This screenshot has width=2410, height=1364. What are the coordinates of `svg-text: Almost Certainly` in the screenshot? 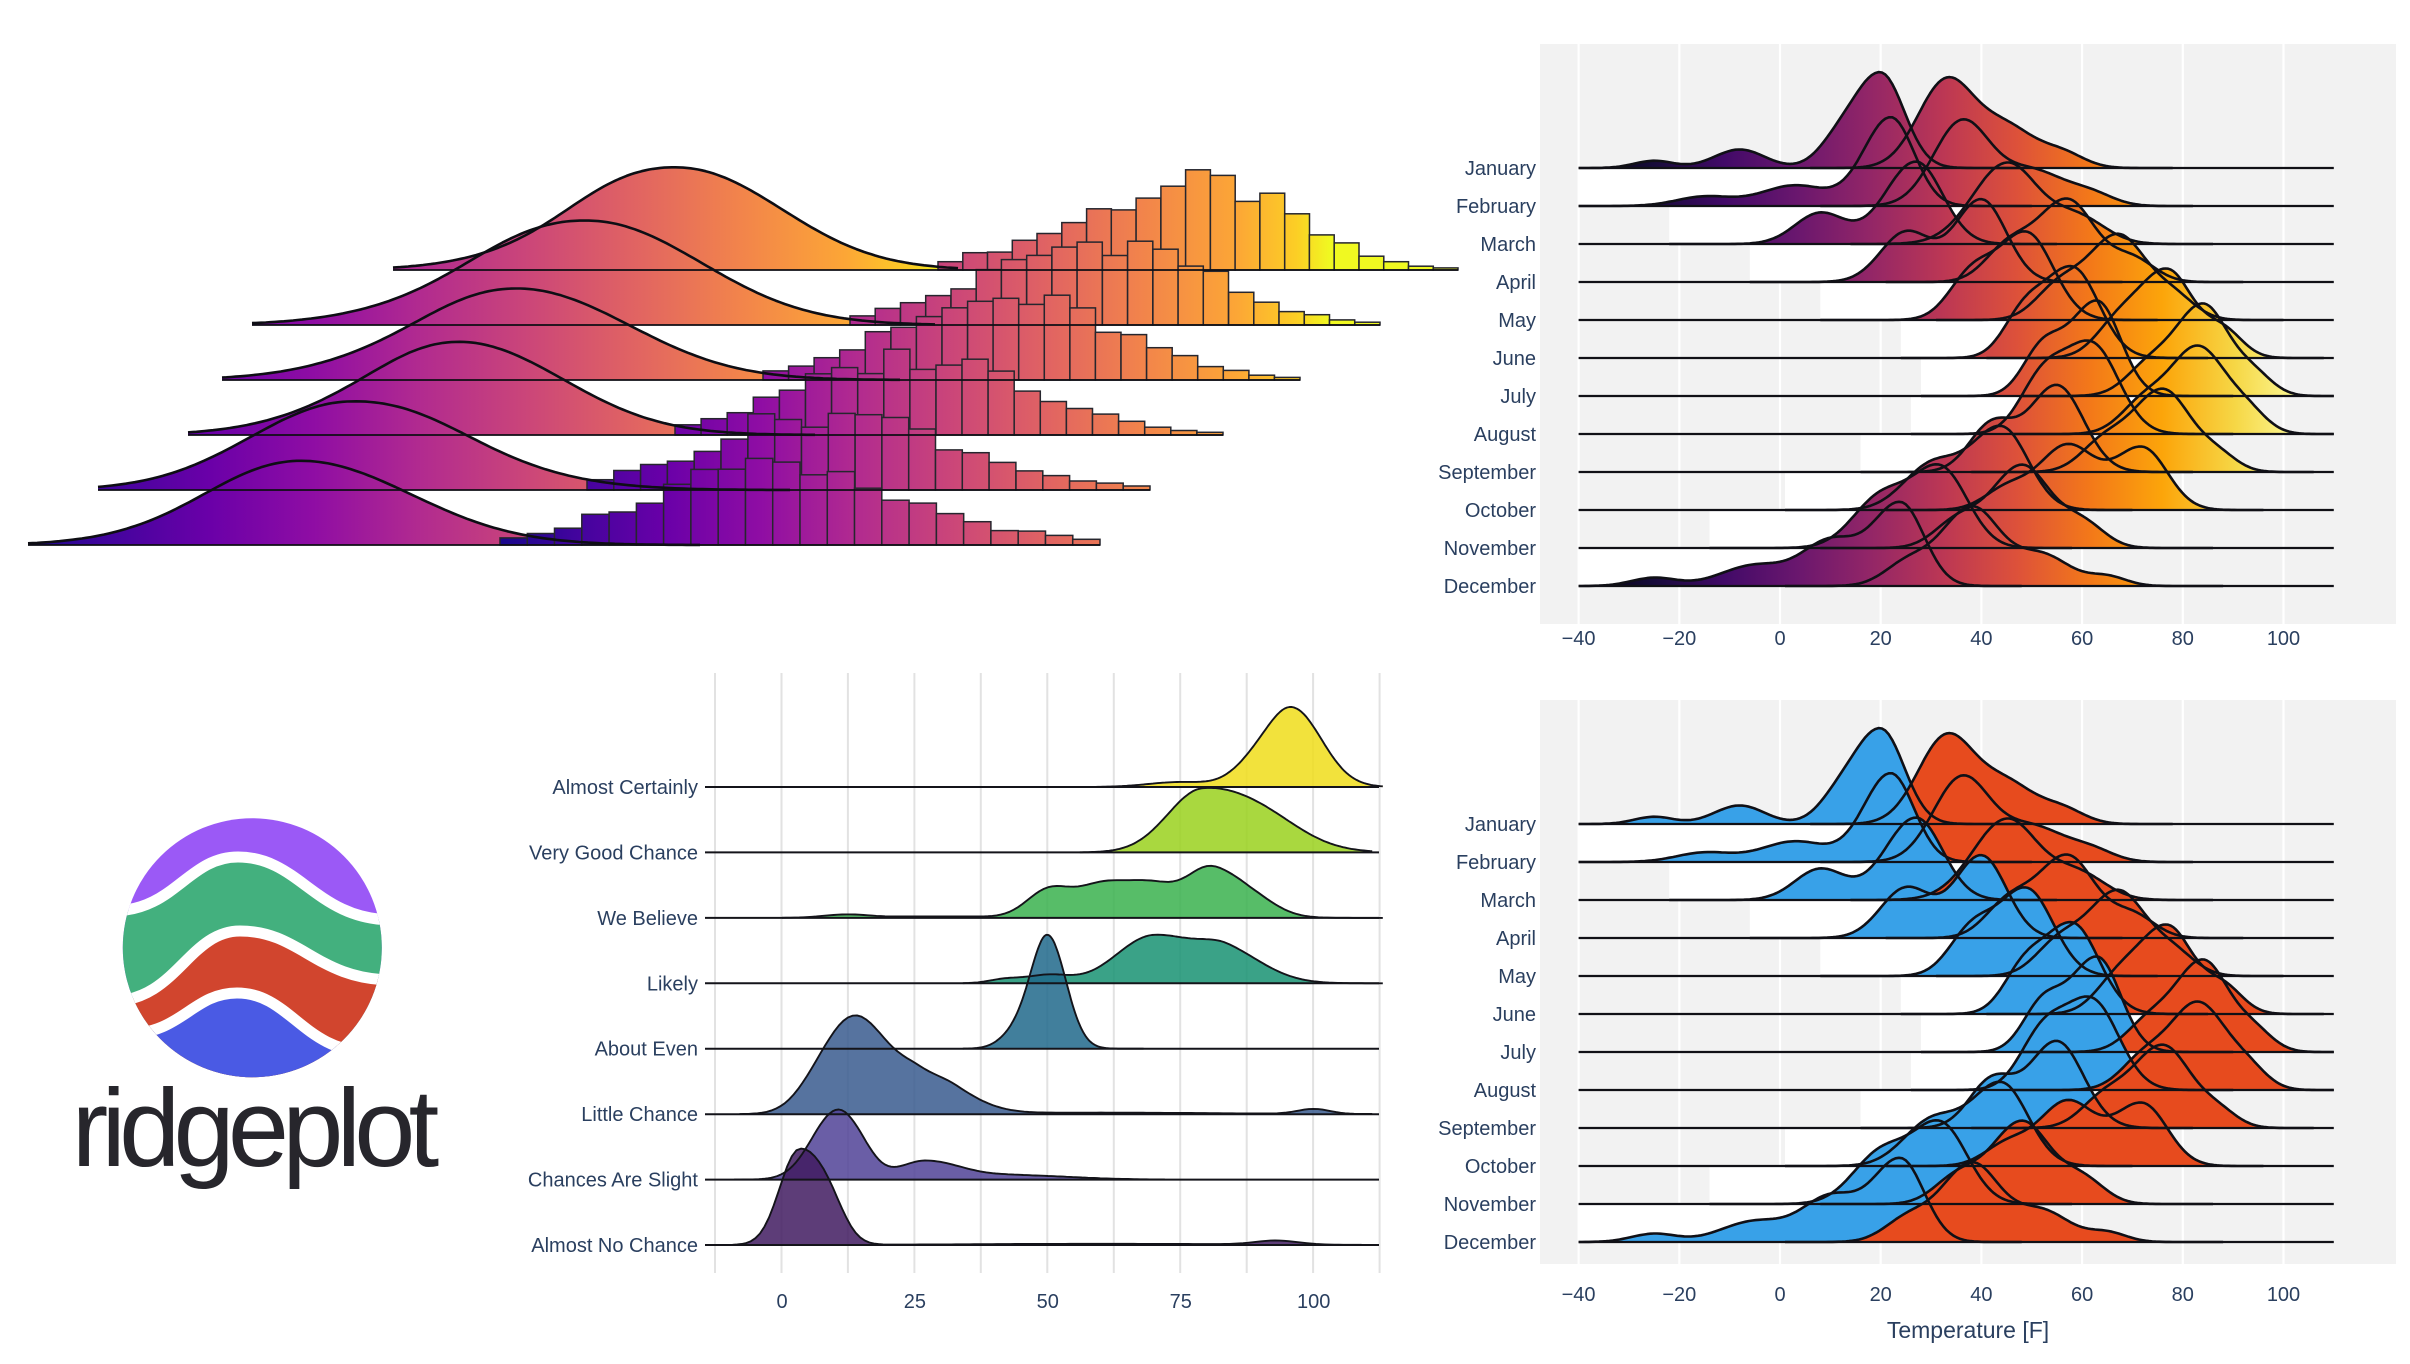 It's located at (625, 788).